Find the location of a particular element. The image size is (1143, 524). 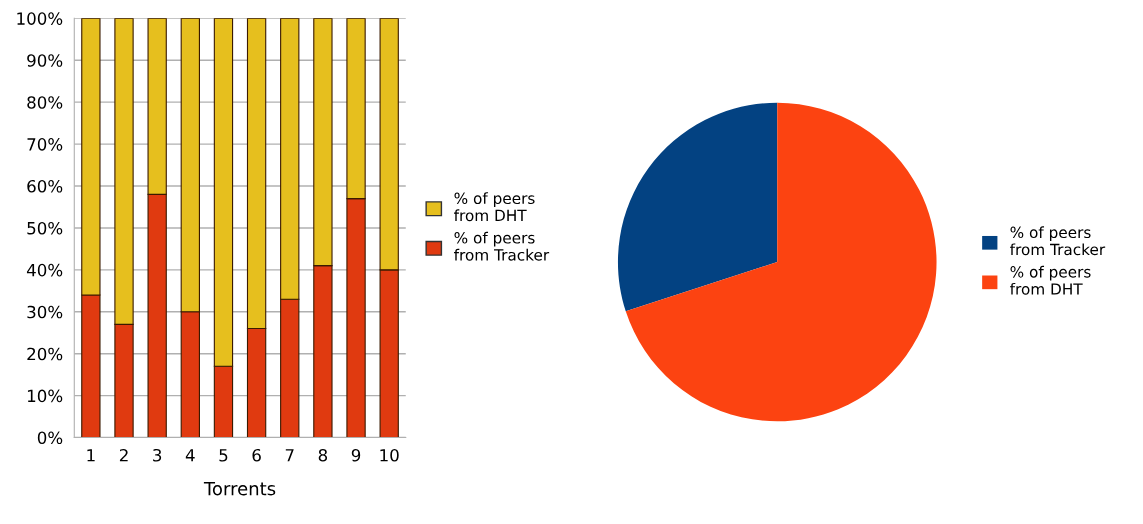

x-tick-label: 1 is located at coordinates (91, 455).